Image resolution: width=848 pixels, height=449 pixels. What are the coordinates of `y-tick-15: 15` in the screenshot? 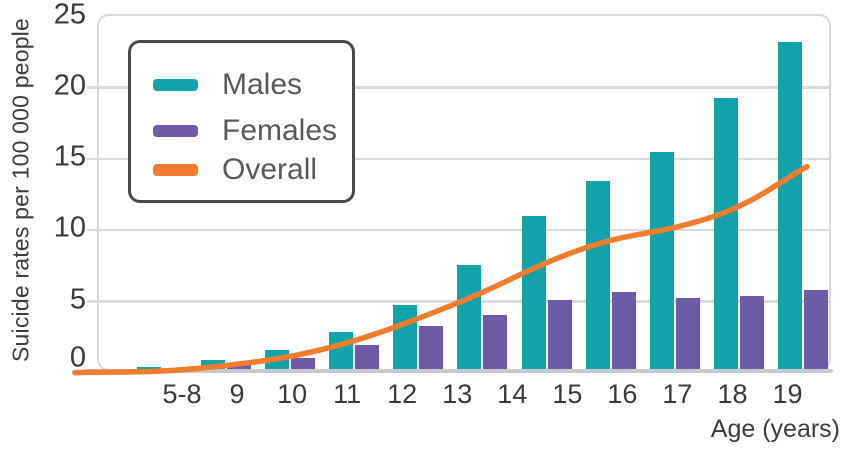 It's located at (69, 156).